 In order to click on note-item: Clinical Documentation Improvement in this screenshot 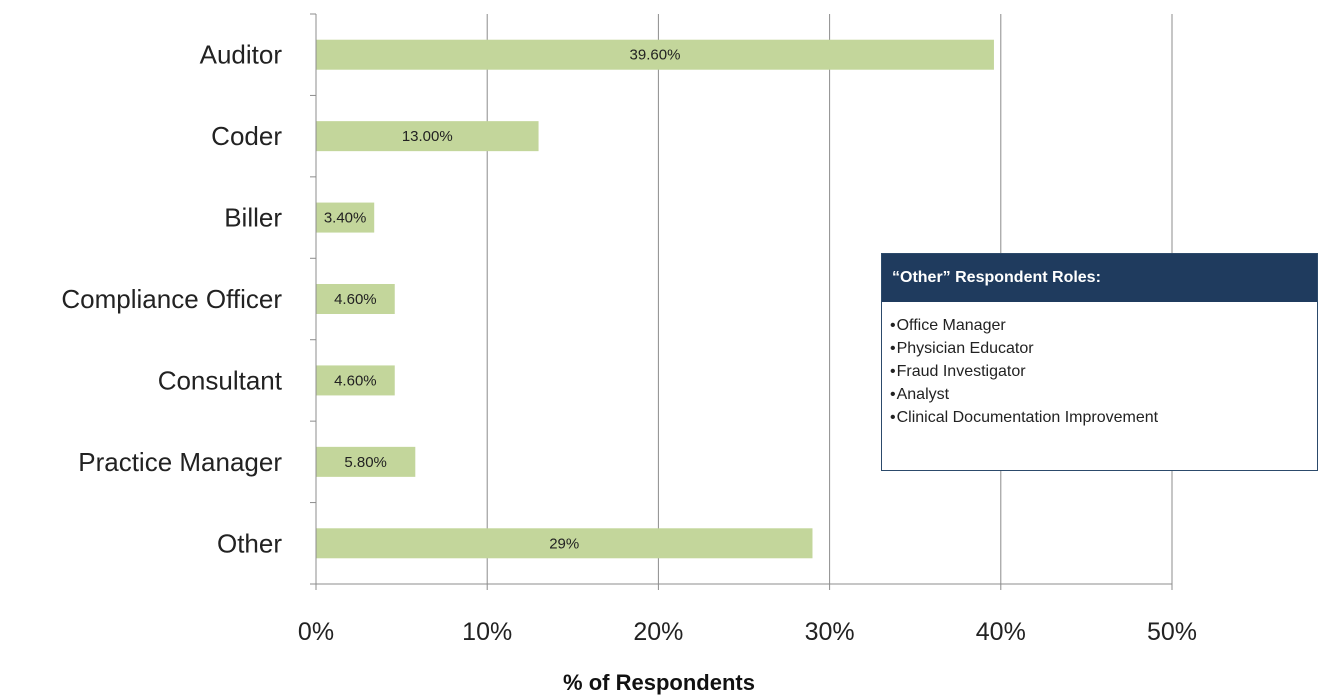, I will do `click(1103, 417)`.